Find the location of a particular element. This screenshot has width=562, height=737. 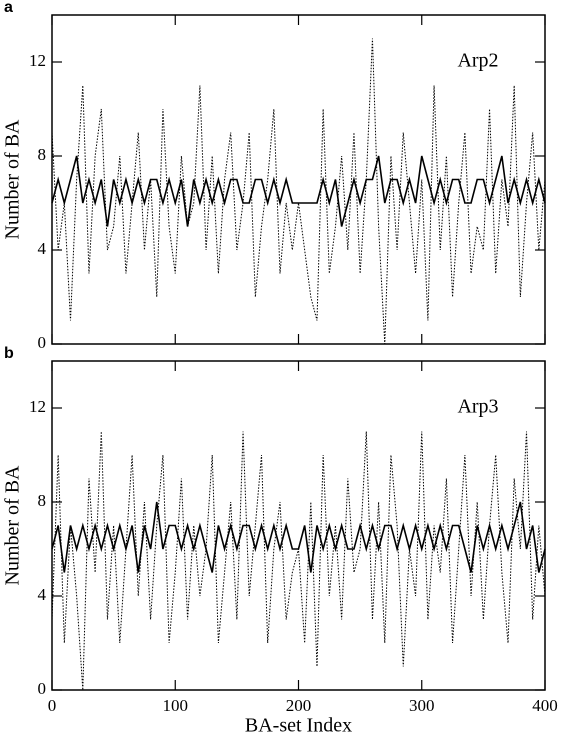

x-tick-label: 100 is located at coordinates (176, 705).